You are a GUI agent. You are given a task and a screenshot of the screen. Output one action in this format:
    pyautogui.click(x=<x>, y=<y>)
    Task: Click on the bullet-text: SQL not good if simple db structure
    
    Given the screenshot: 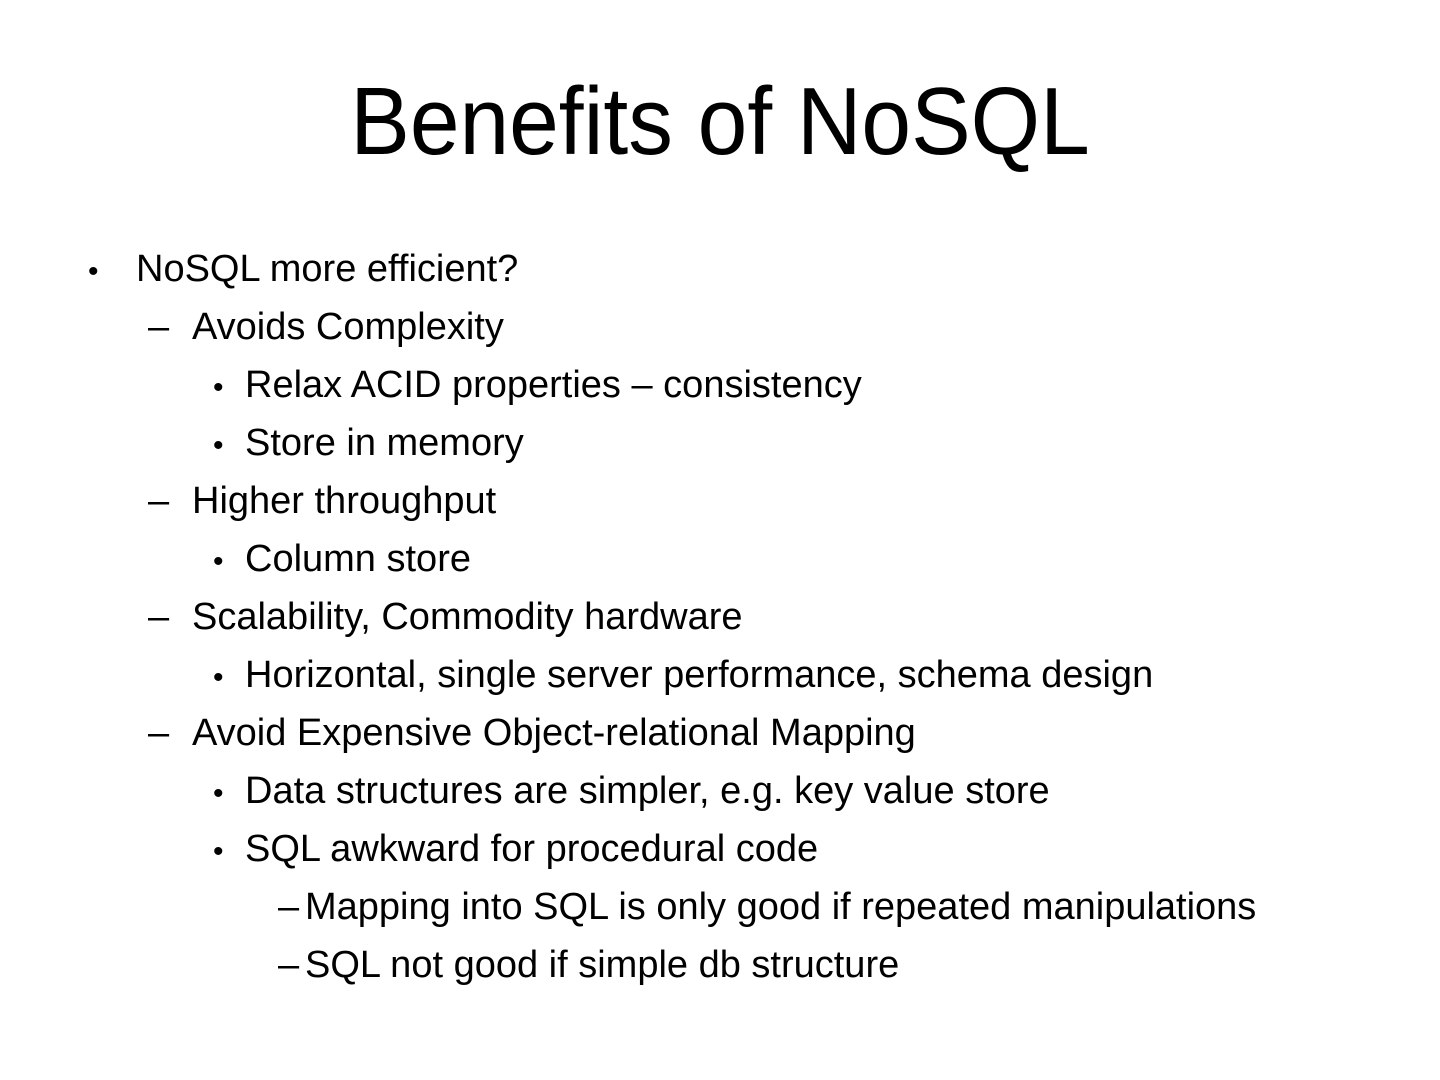 What is the action you would take?
    pyautogui.click(x=602, y=965)
    